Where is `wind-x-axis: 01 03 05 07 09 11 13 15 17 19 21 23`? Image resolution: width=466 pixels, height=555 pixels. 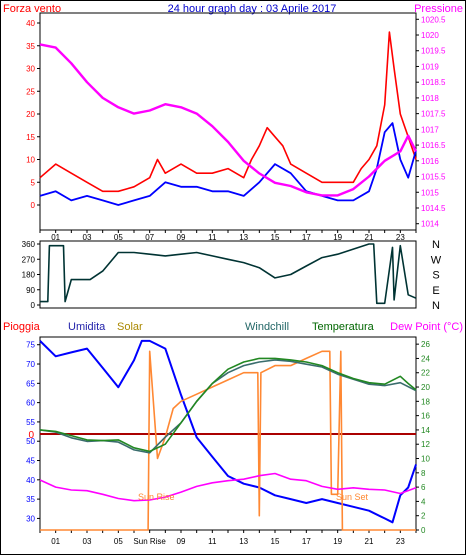 wind-x-axis: 01 03 05 07 09 11 13 15 17 19 21 23 is located at coordinates (228, 236).